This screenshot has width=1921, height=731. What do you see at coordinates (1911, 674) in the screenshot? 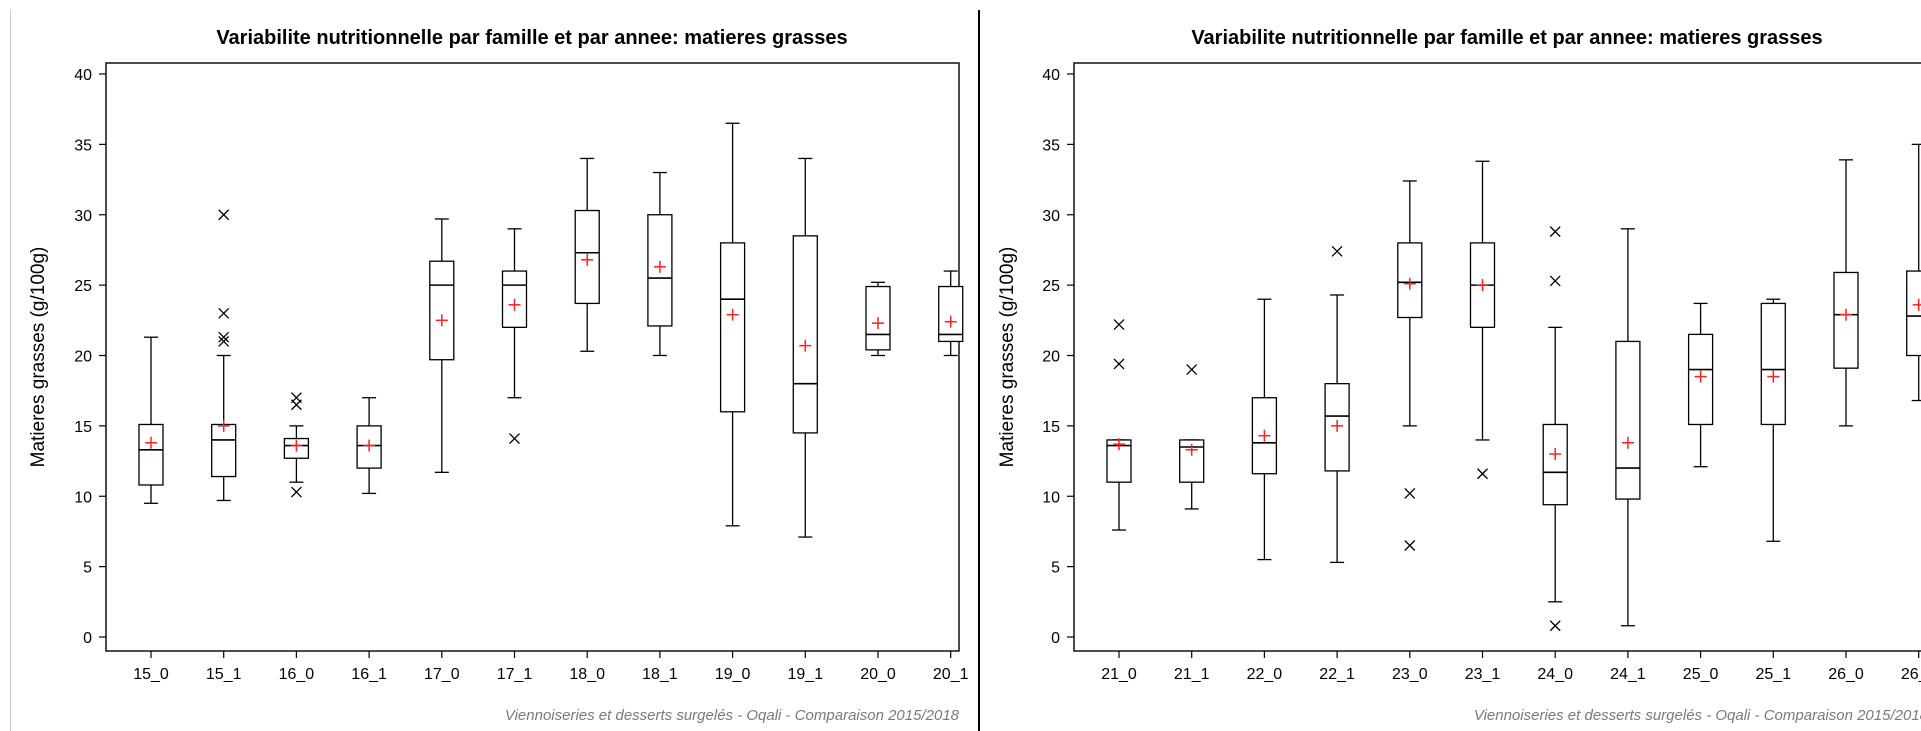
I see `x-tick-label: 26_1` at bounding box center [1911, 674].